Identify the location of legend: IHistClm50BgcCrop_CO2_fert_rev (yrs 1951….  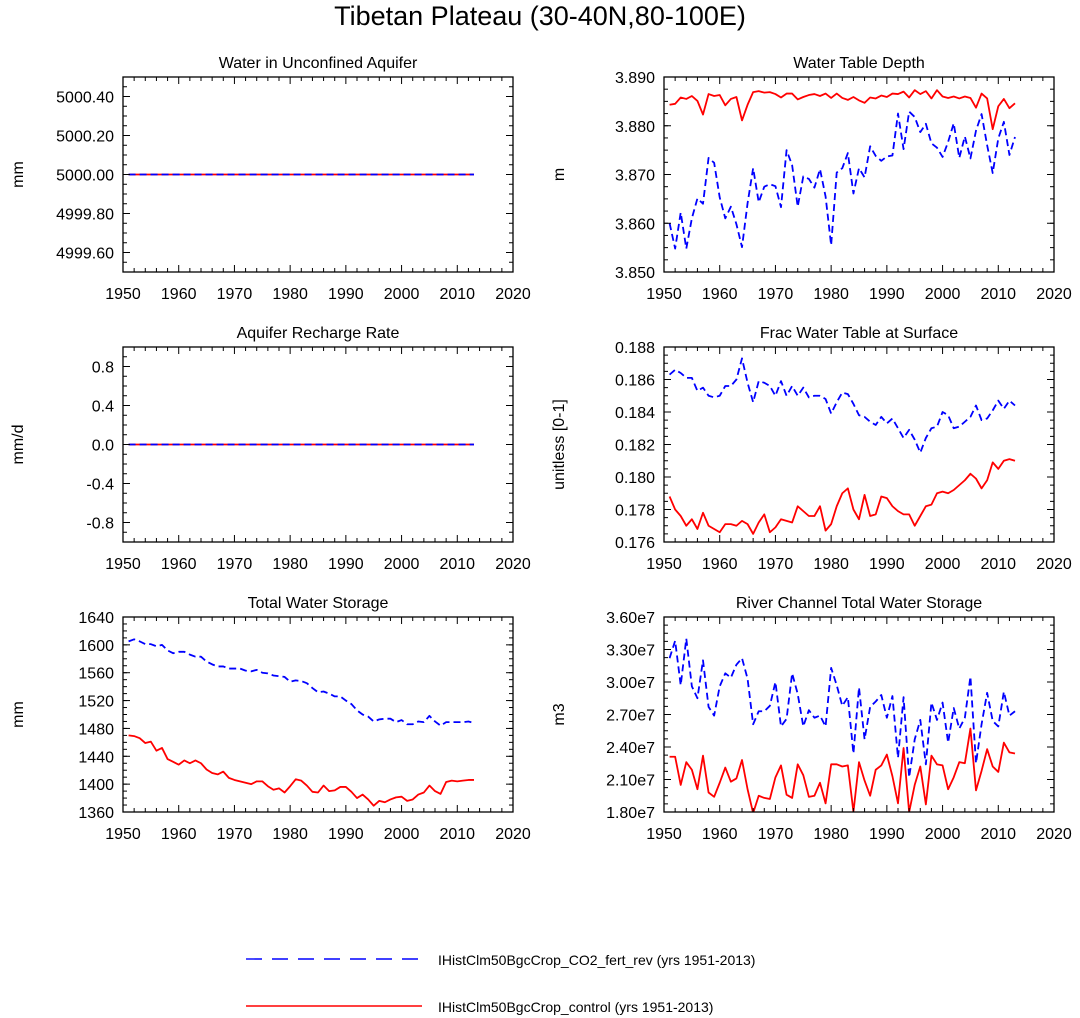
(500, 983).